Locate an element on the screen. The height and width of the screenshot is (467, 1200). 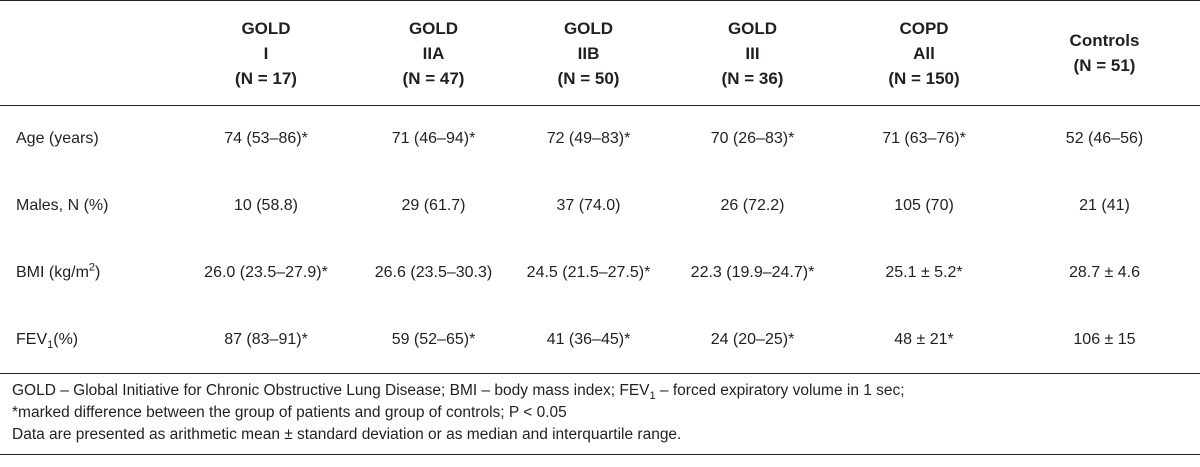
footnote-text: – forced expiratory volume in 1 sec; is located at coordinates (780, 390).